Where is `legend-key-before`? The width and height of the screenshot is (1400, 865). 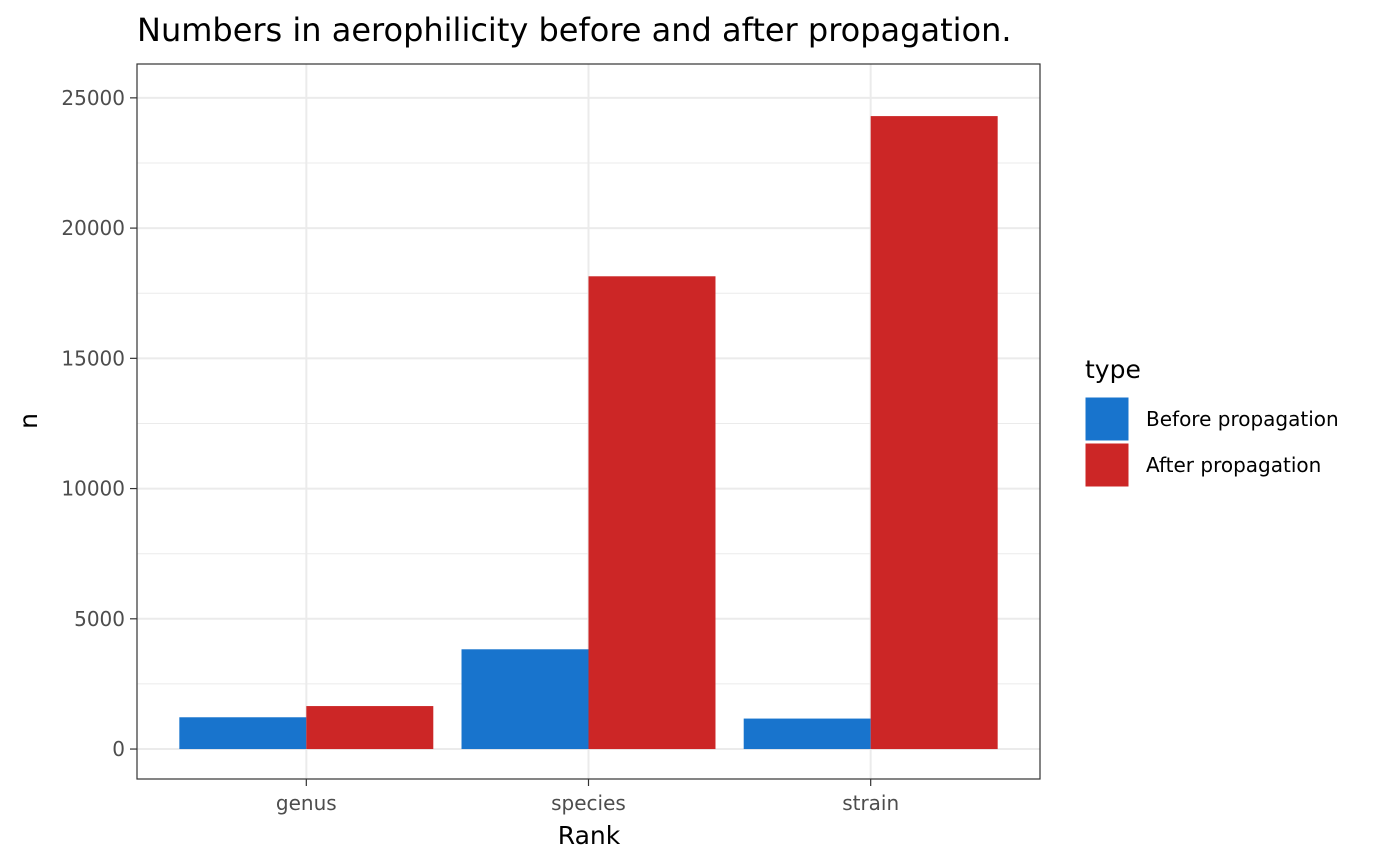
legend-key-before is located at coordinates (1107, 419).